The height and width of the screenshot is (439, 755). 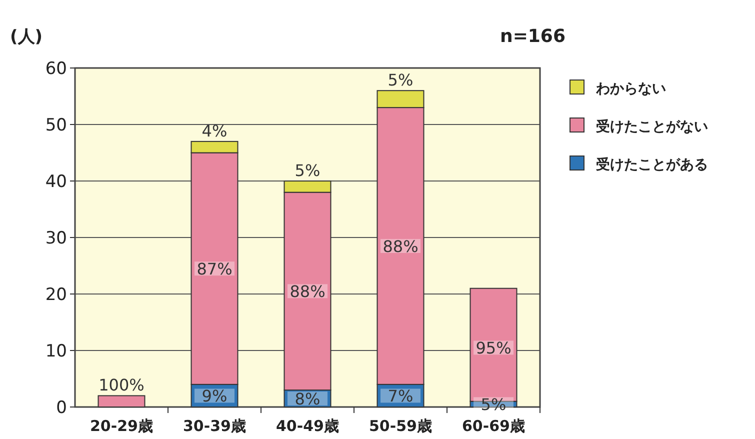 What do you see at coordinates (26, 37) in the screenshot?
I see `y-axis-title: (人)` at bounding box center [26, 37].